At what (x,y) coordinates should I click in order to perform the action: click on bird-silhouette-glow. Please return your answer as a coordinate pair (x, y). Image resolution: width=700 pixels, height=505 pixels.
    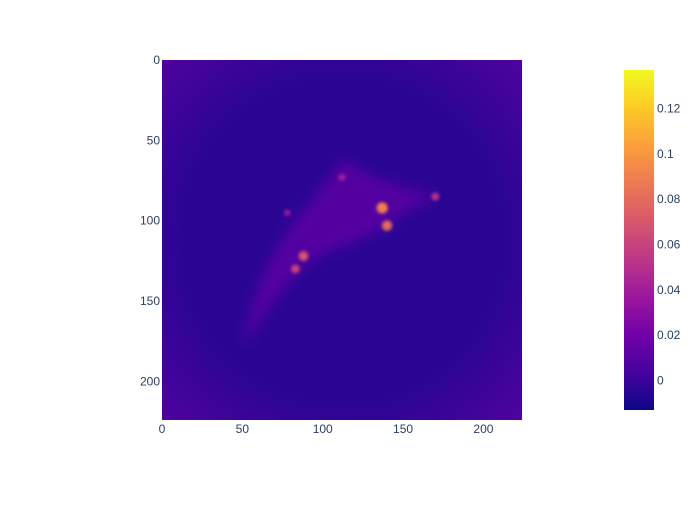
    Looking at the image, I should click on (341, 249).